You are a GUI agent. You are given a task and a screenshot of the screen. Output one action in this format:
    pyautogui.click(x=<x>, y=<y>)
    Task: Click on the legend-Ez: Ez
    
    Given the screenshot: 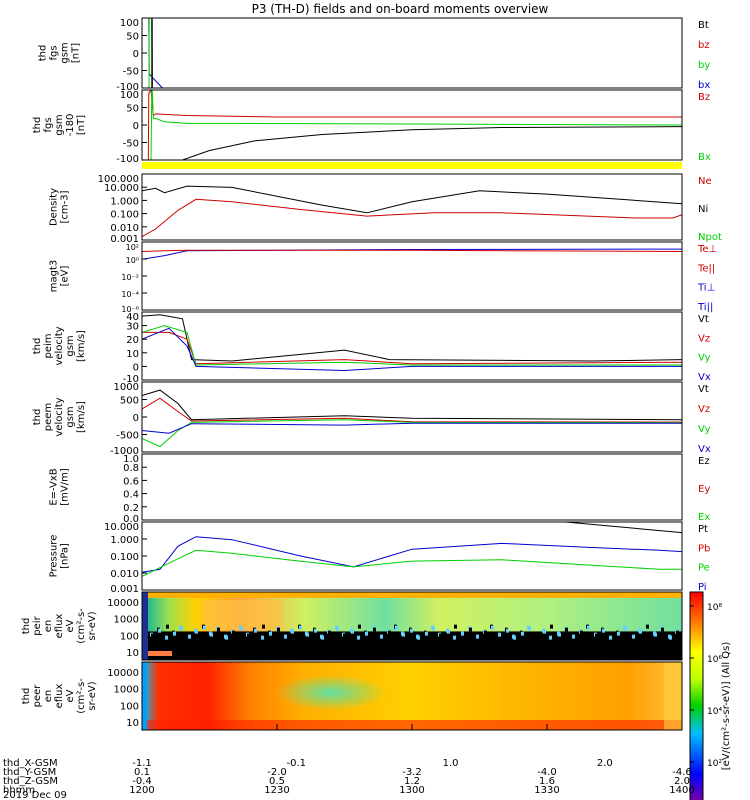 What is the action you would take?
    pyautogui.click(x=704, y=461)
    